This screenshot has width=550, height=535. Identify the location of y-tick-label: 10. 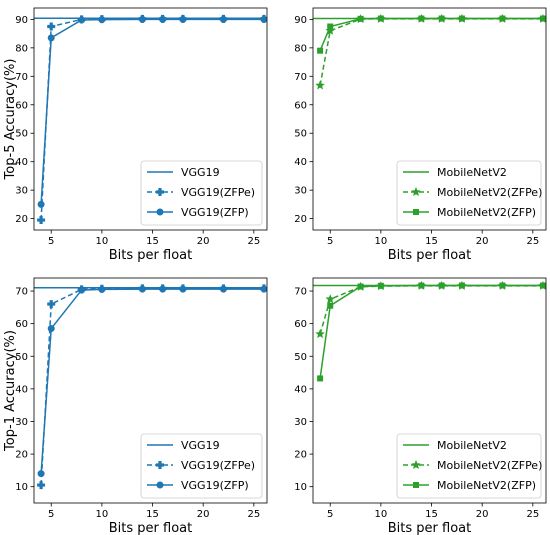
(21, 487).